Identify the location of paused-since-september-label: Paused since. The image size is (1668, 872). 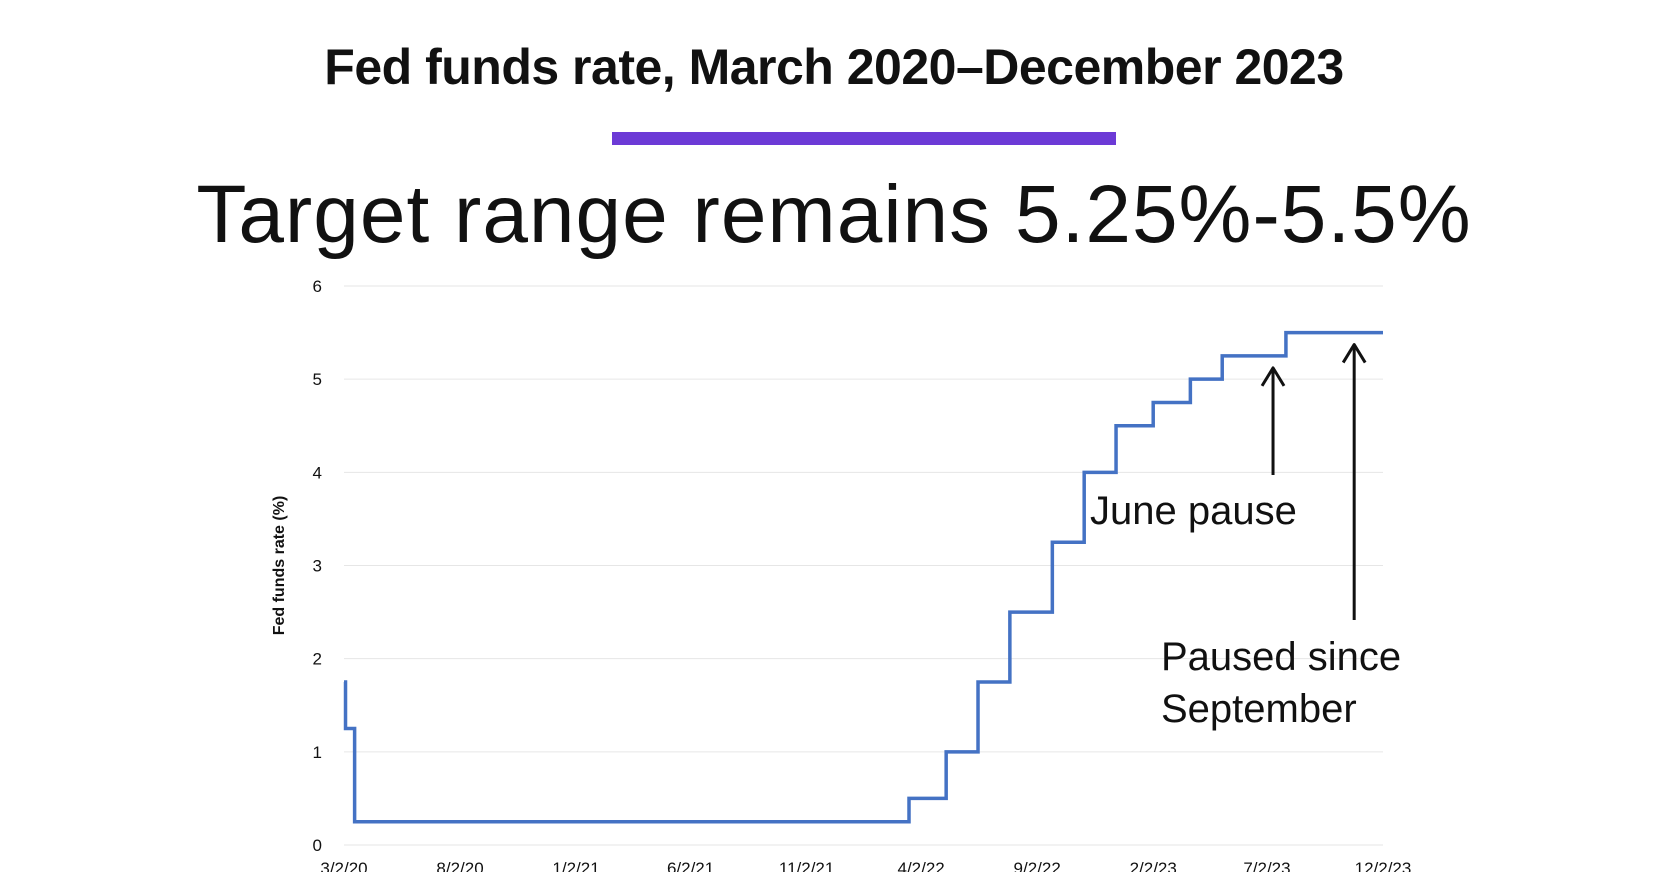
(1281, 657).